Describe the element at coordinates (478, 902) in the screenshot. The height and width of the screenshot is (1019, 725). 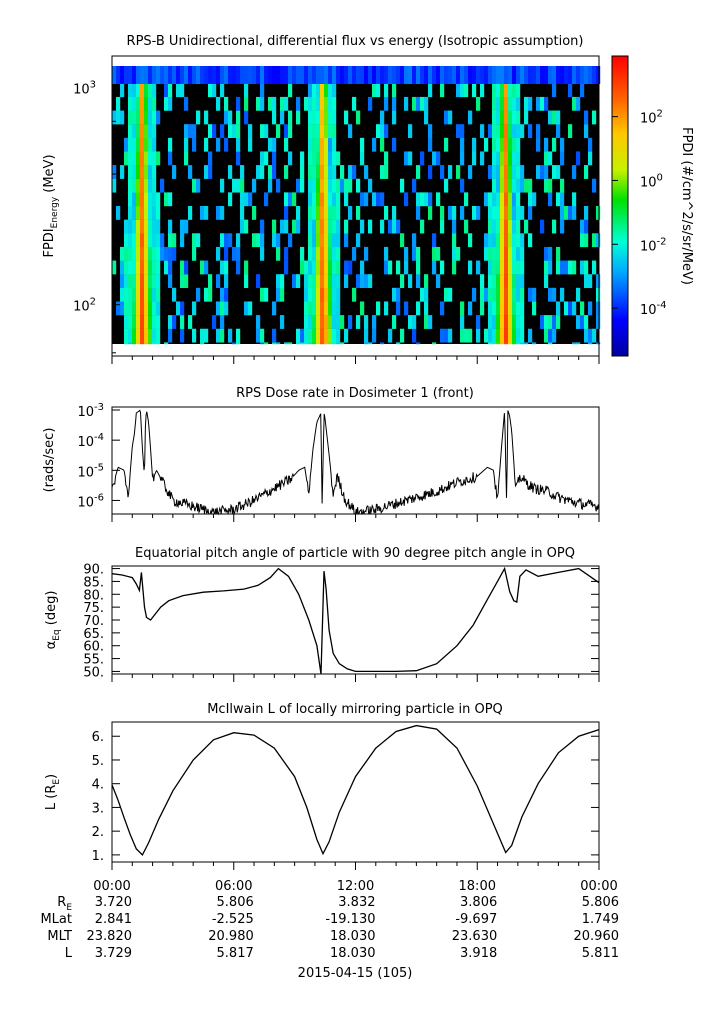
I see `ephemeris-value: 3.806` at that location.